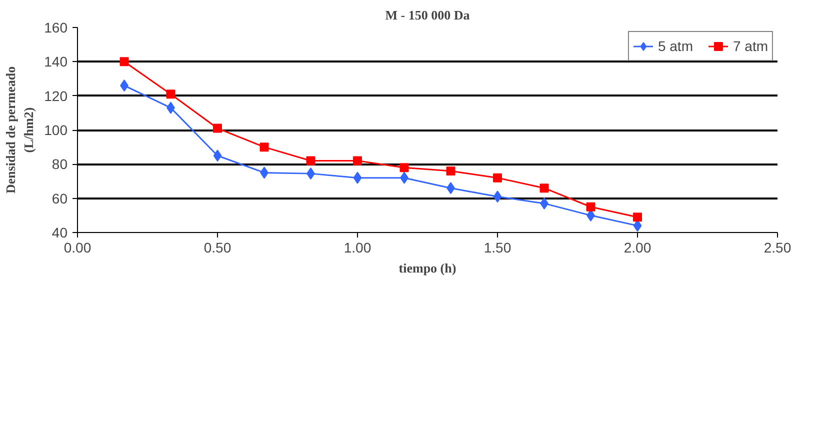  Describe the element at coordinates (56, 130) in the screenshot. I see `y-tick-label: 100` at that location.